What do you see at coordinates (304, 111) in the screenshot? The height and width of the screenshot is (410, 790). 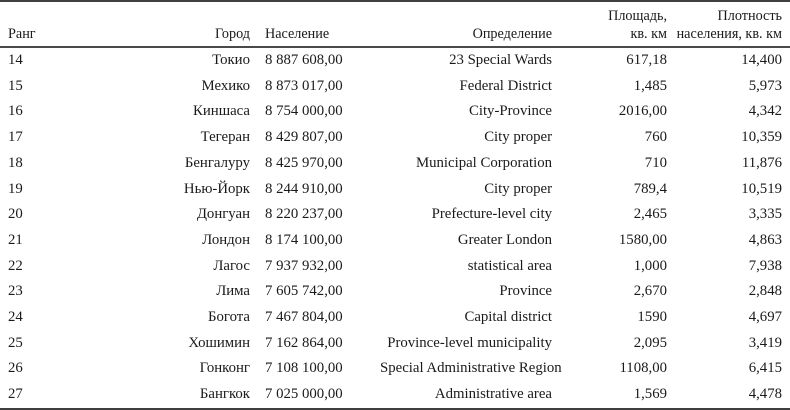 I see `table-cell-population: 8 754 000,00` at bounding box center [304, 111].